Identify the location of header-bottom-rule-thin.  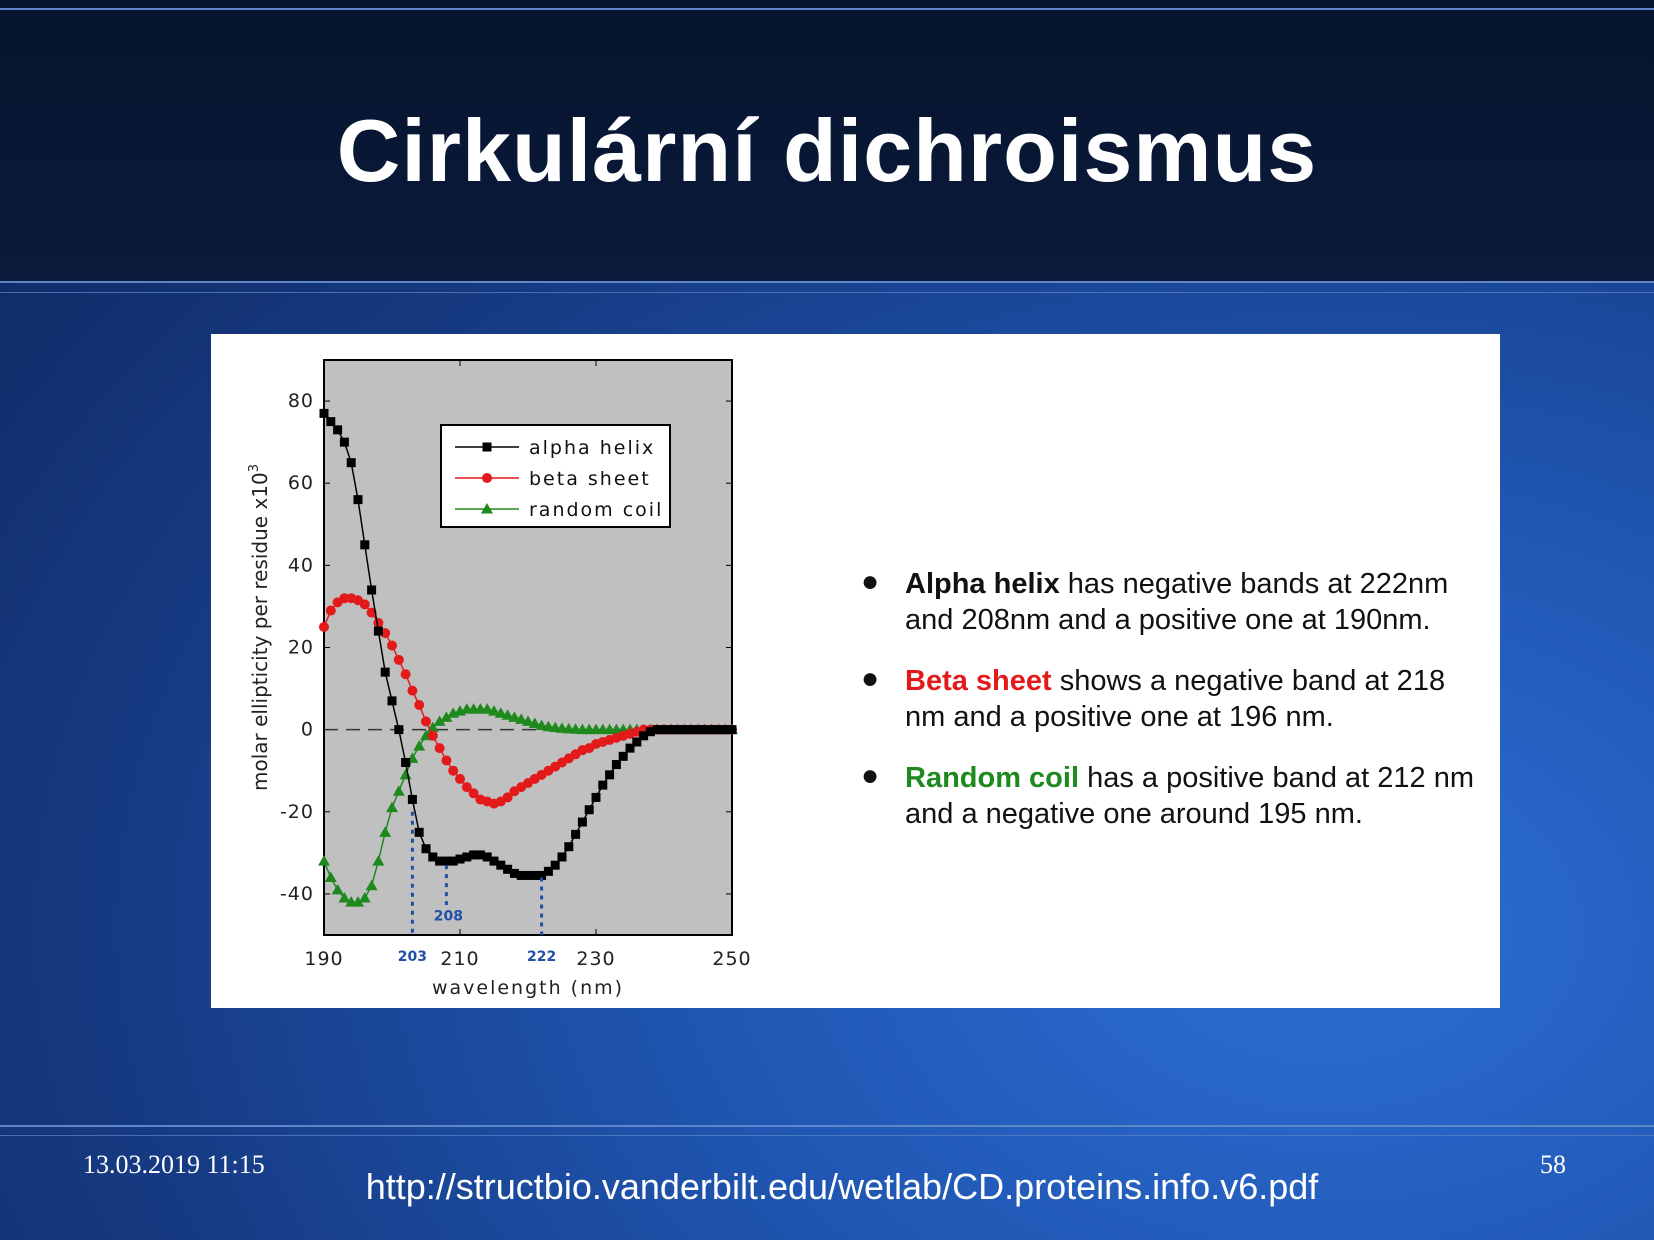
(827, 292).